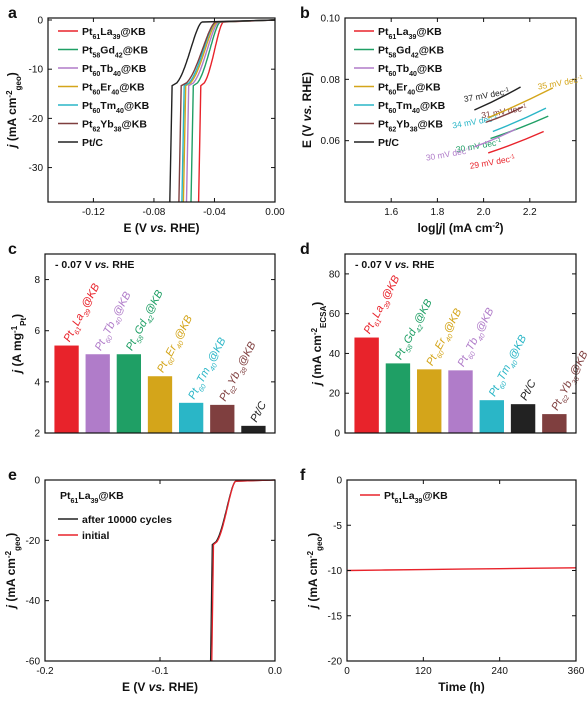  What do you see at coordinates (305, 249) in the screenshot?
I see `panel-letter: d` at bounding box center [305, 249].